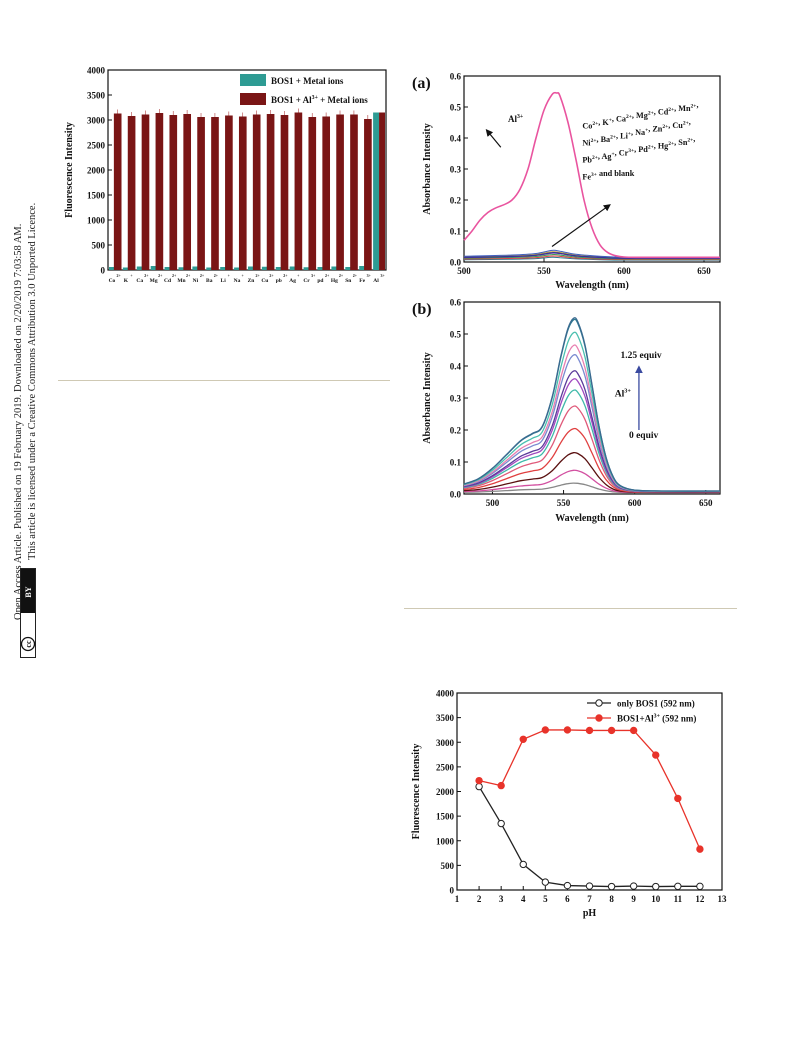 The width and height of the screenshot is (793, 1039). Describe the element at coordinates (28, 591) in the screenshot. I see `badge-by-text: BY` at that location.